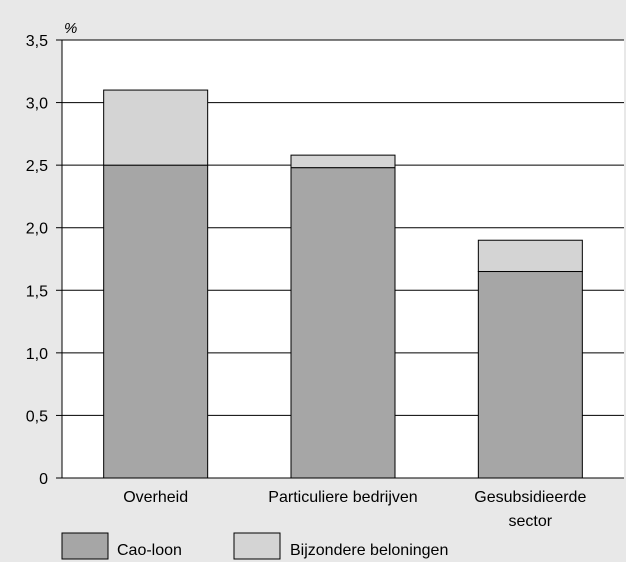 The height and width of the screenshot is (562, 626). I want to click on x-category-label: Gesubsidieerde, so click(530, 497).